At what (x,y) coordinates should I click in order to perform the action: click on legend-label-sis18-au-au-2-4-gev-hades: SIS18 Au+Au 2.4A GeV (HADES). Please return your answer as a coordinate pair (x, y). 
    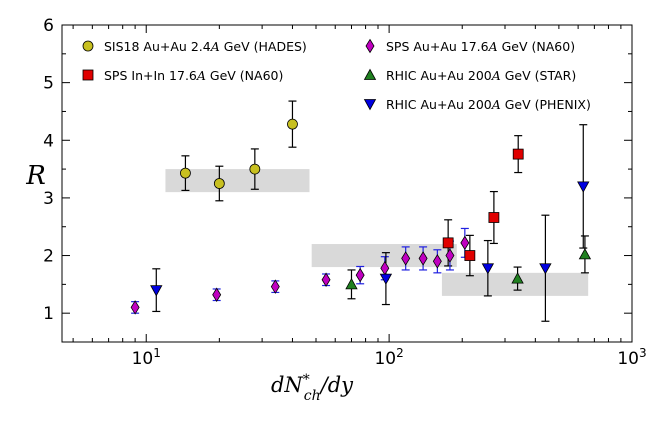
    Looking at the image, I should click on (205, 46).